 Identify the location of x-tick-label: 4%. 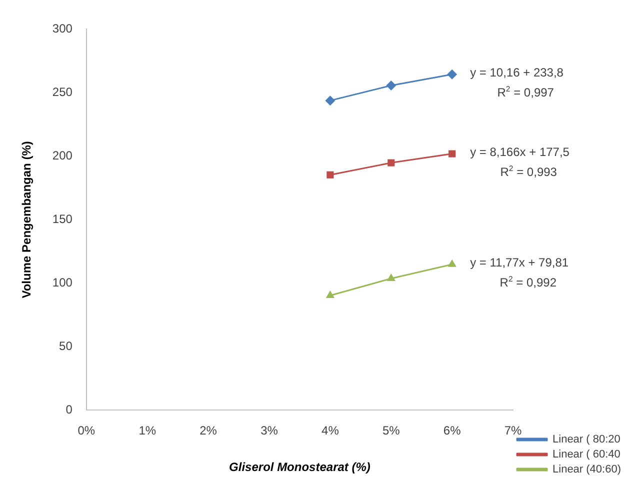
(331, 431).